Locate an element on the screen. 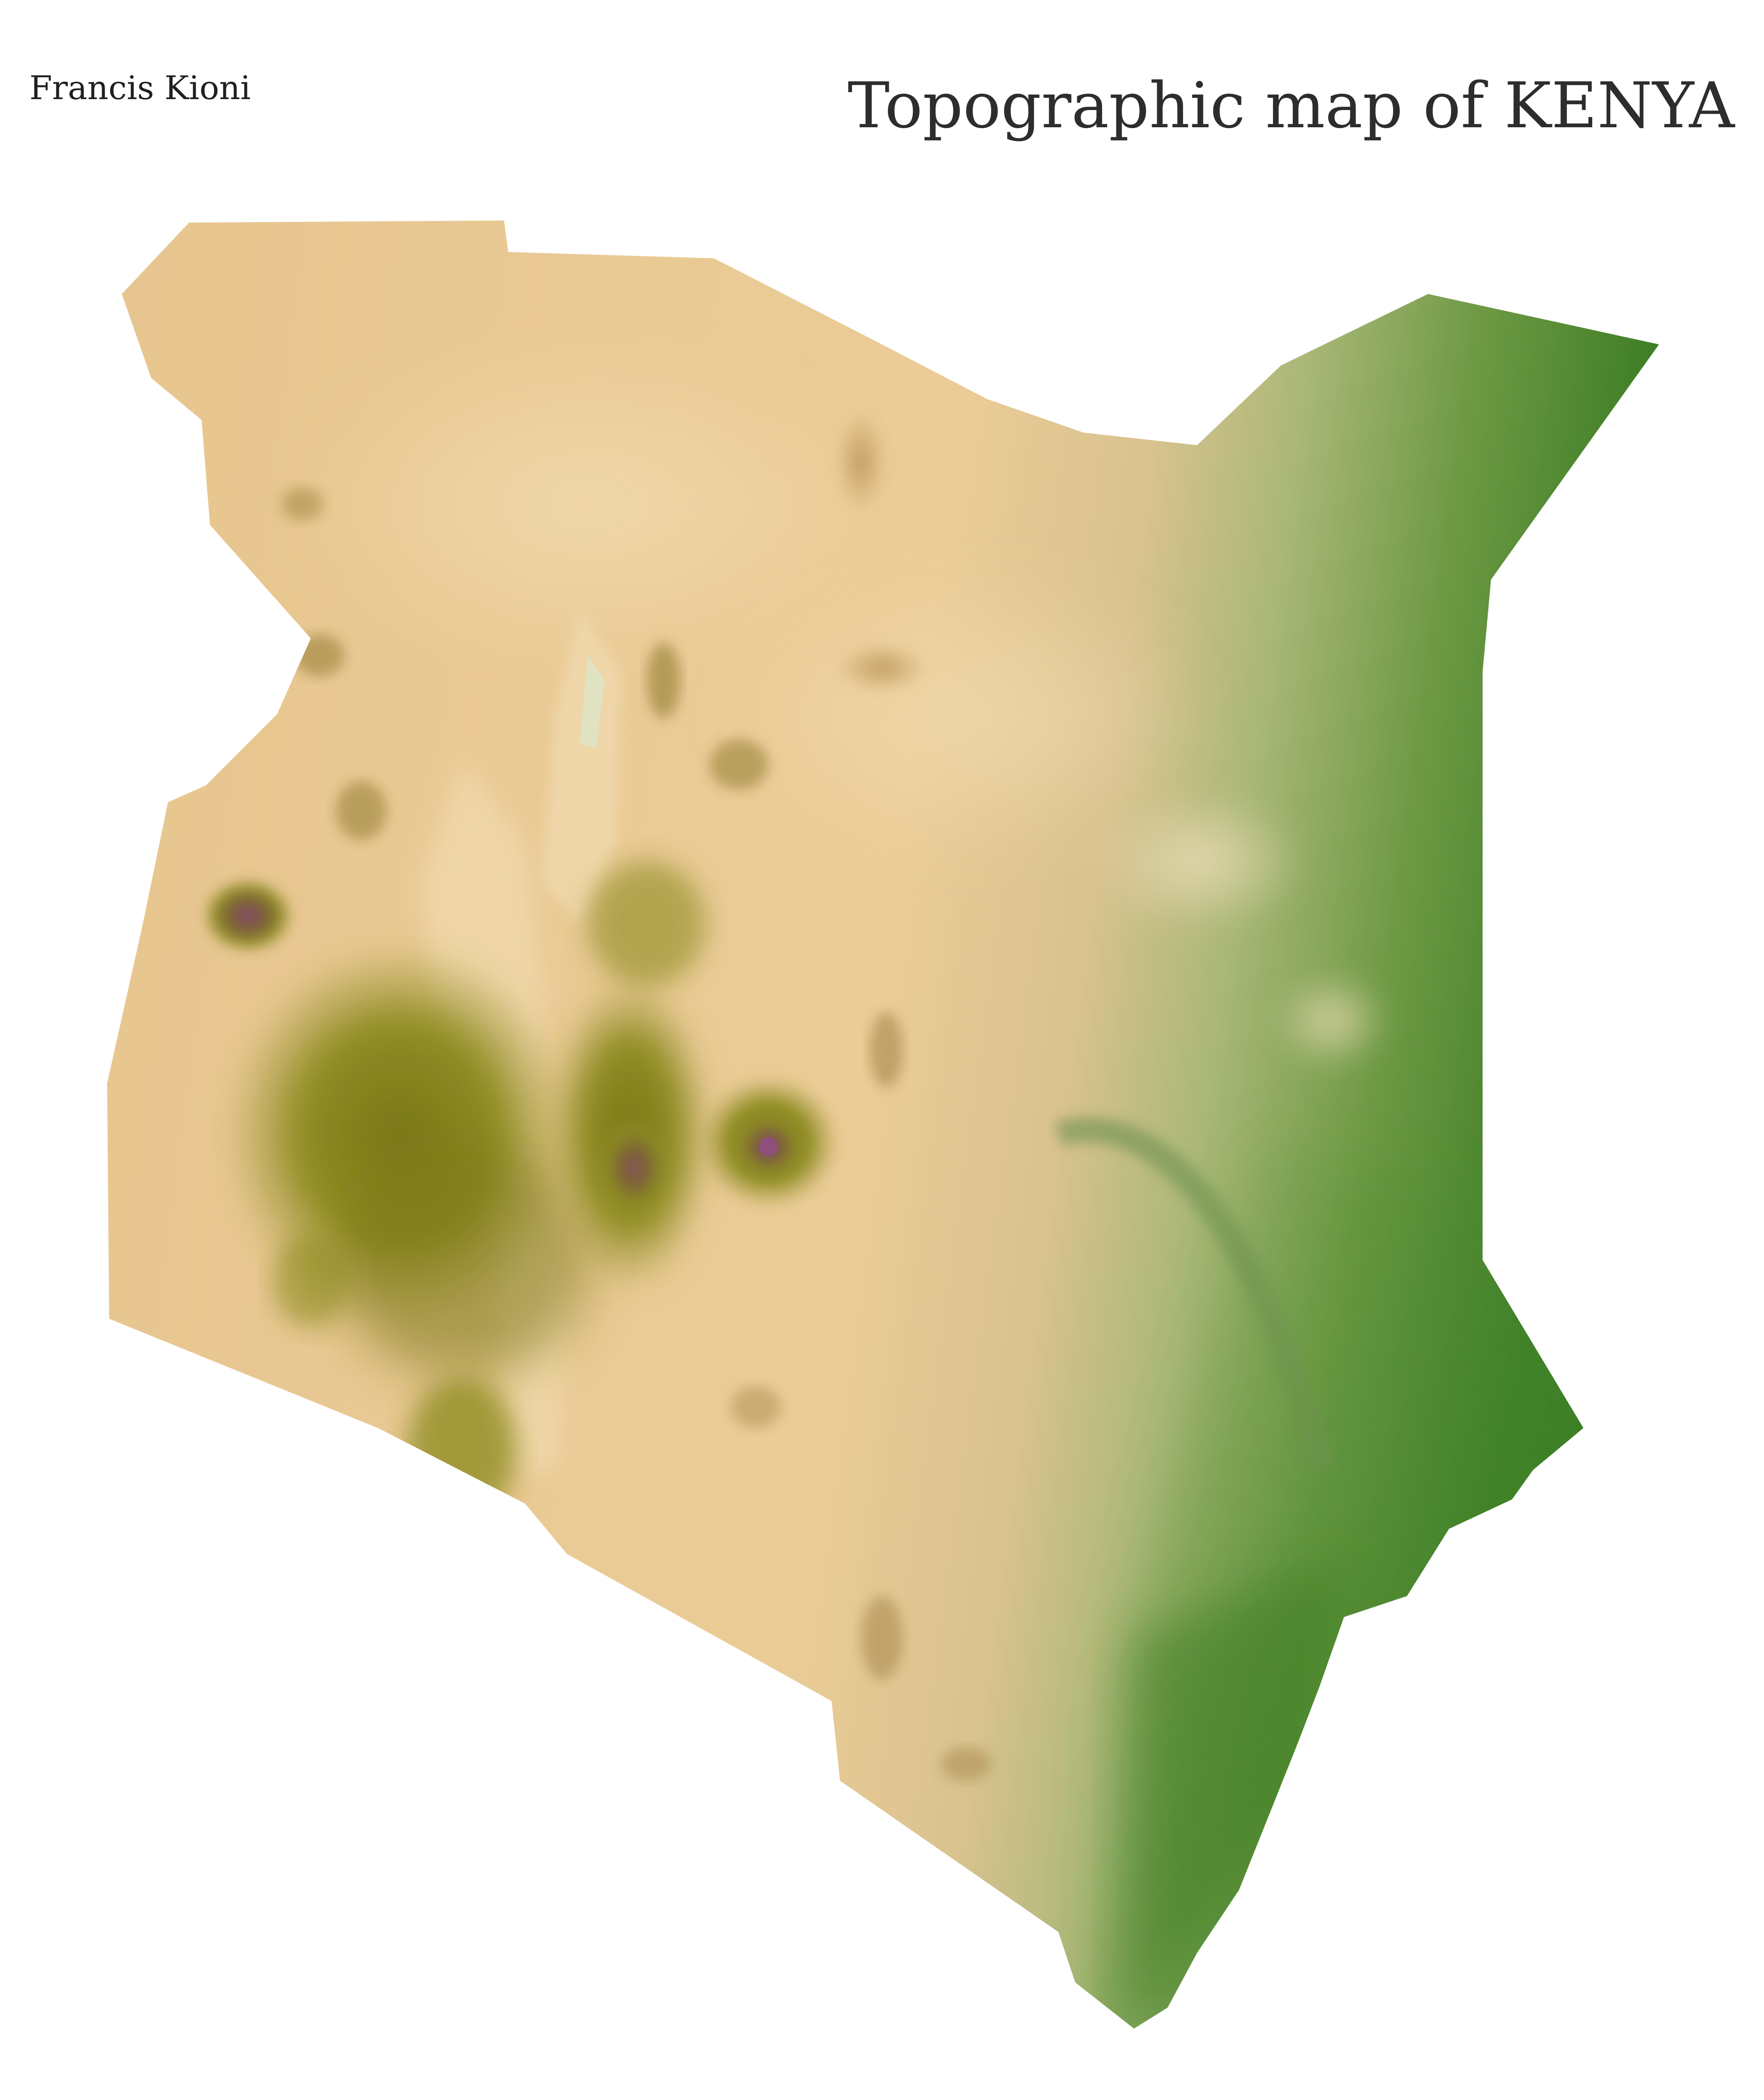 The height and width of the screenshot is (2100, 1764). map-title: Topographic map of KENYA is located at coordinates (1291, 105).